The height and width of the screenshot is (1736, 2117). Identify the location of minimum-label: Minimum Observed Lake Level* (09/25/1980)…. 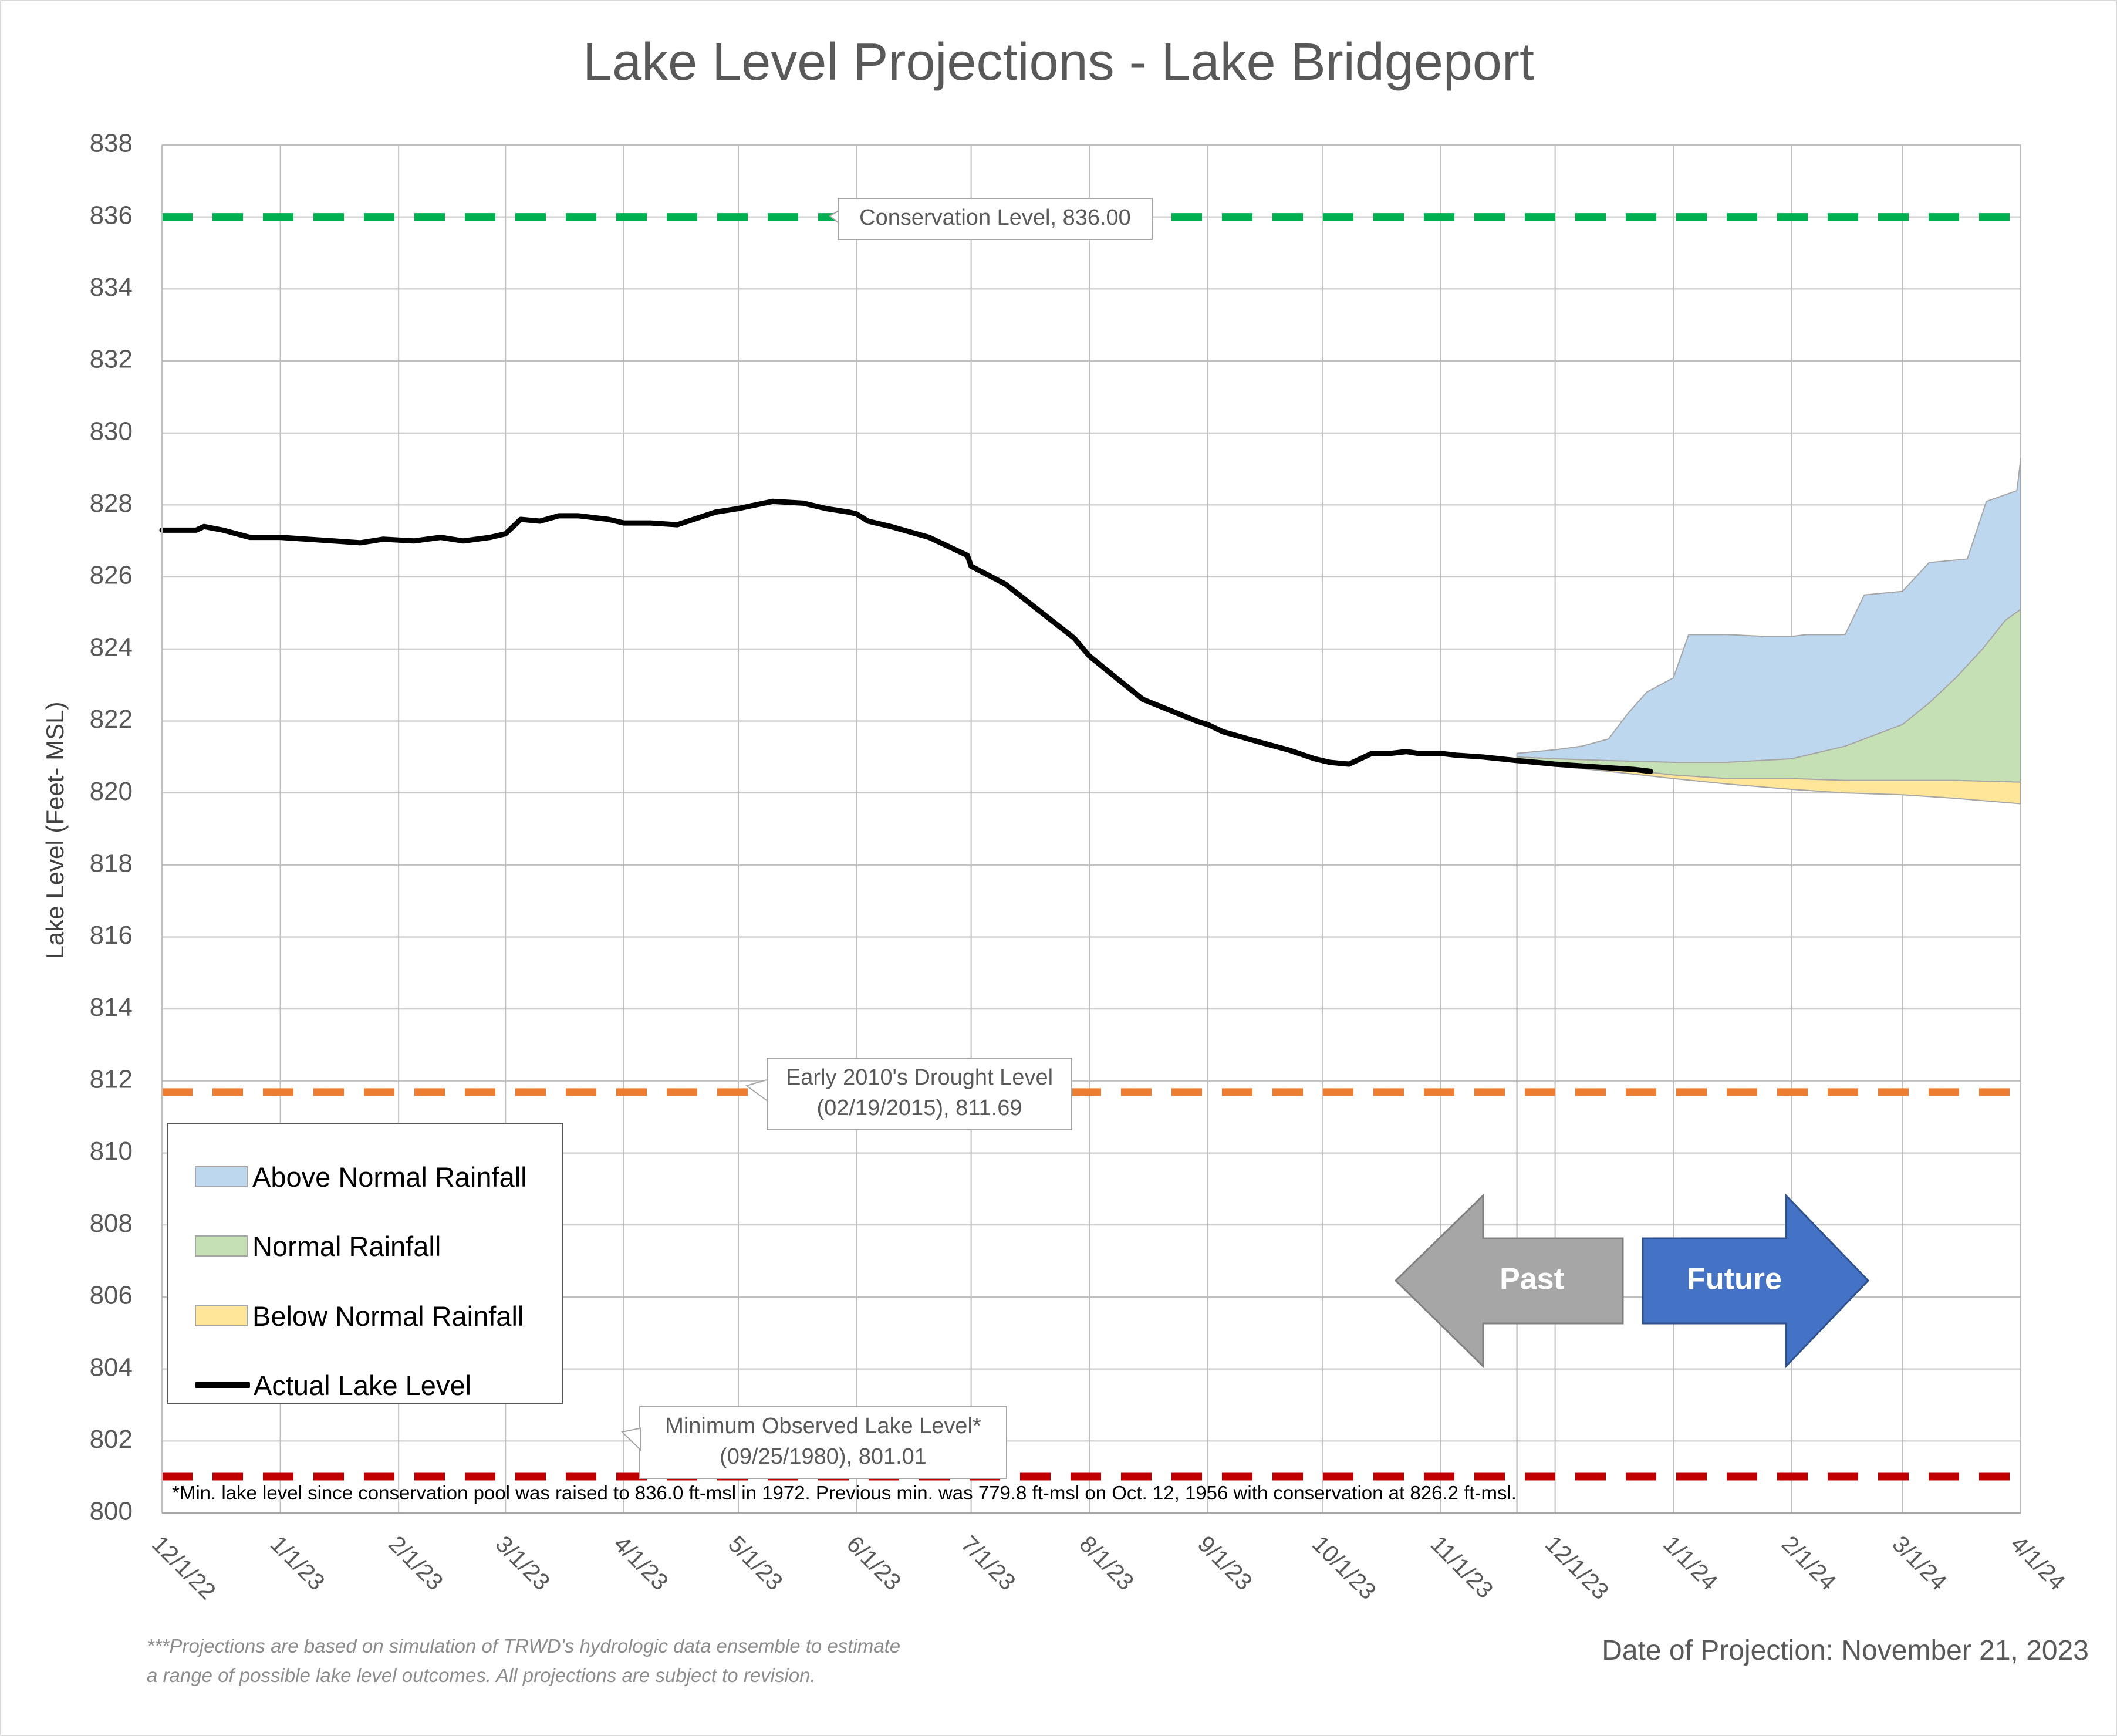
(813, 1443).